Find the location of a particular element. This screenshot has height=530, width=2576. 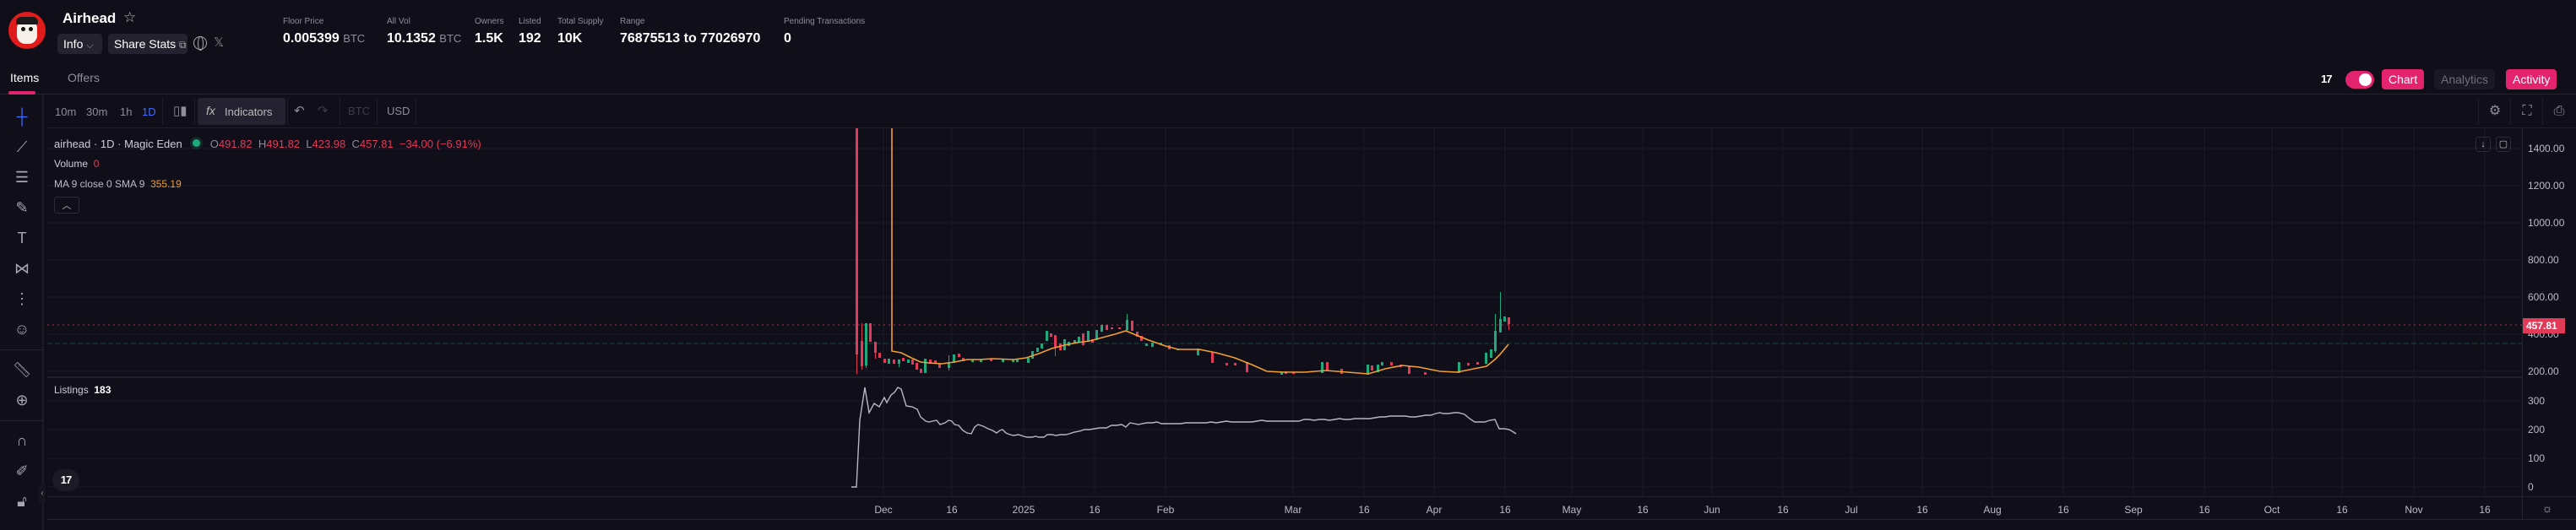

emoji-icon: ☺ is located at coordinates (22, 329).